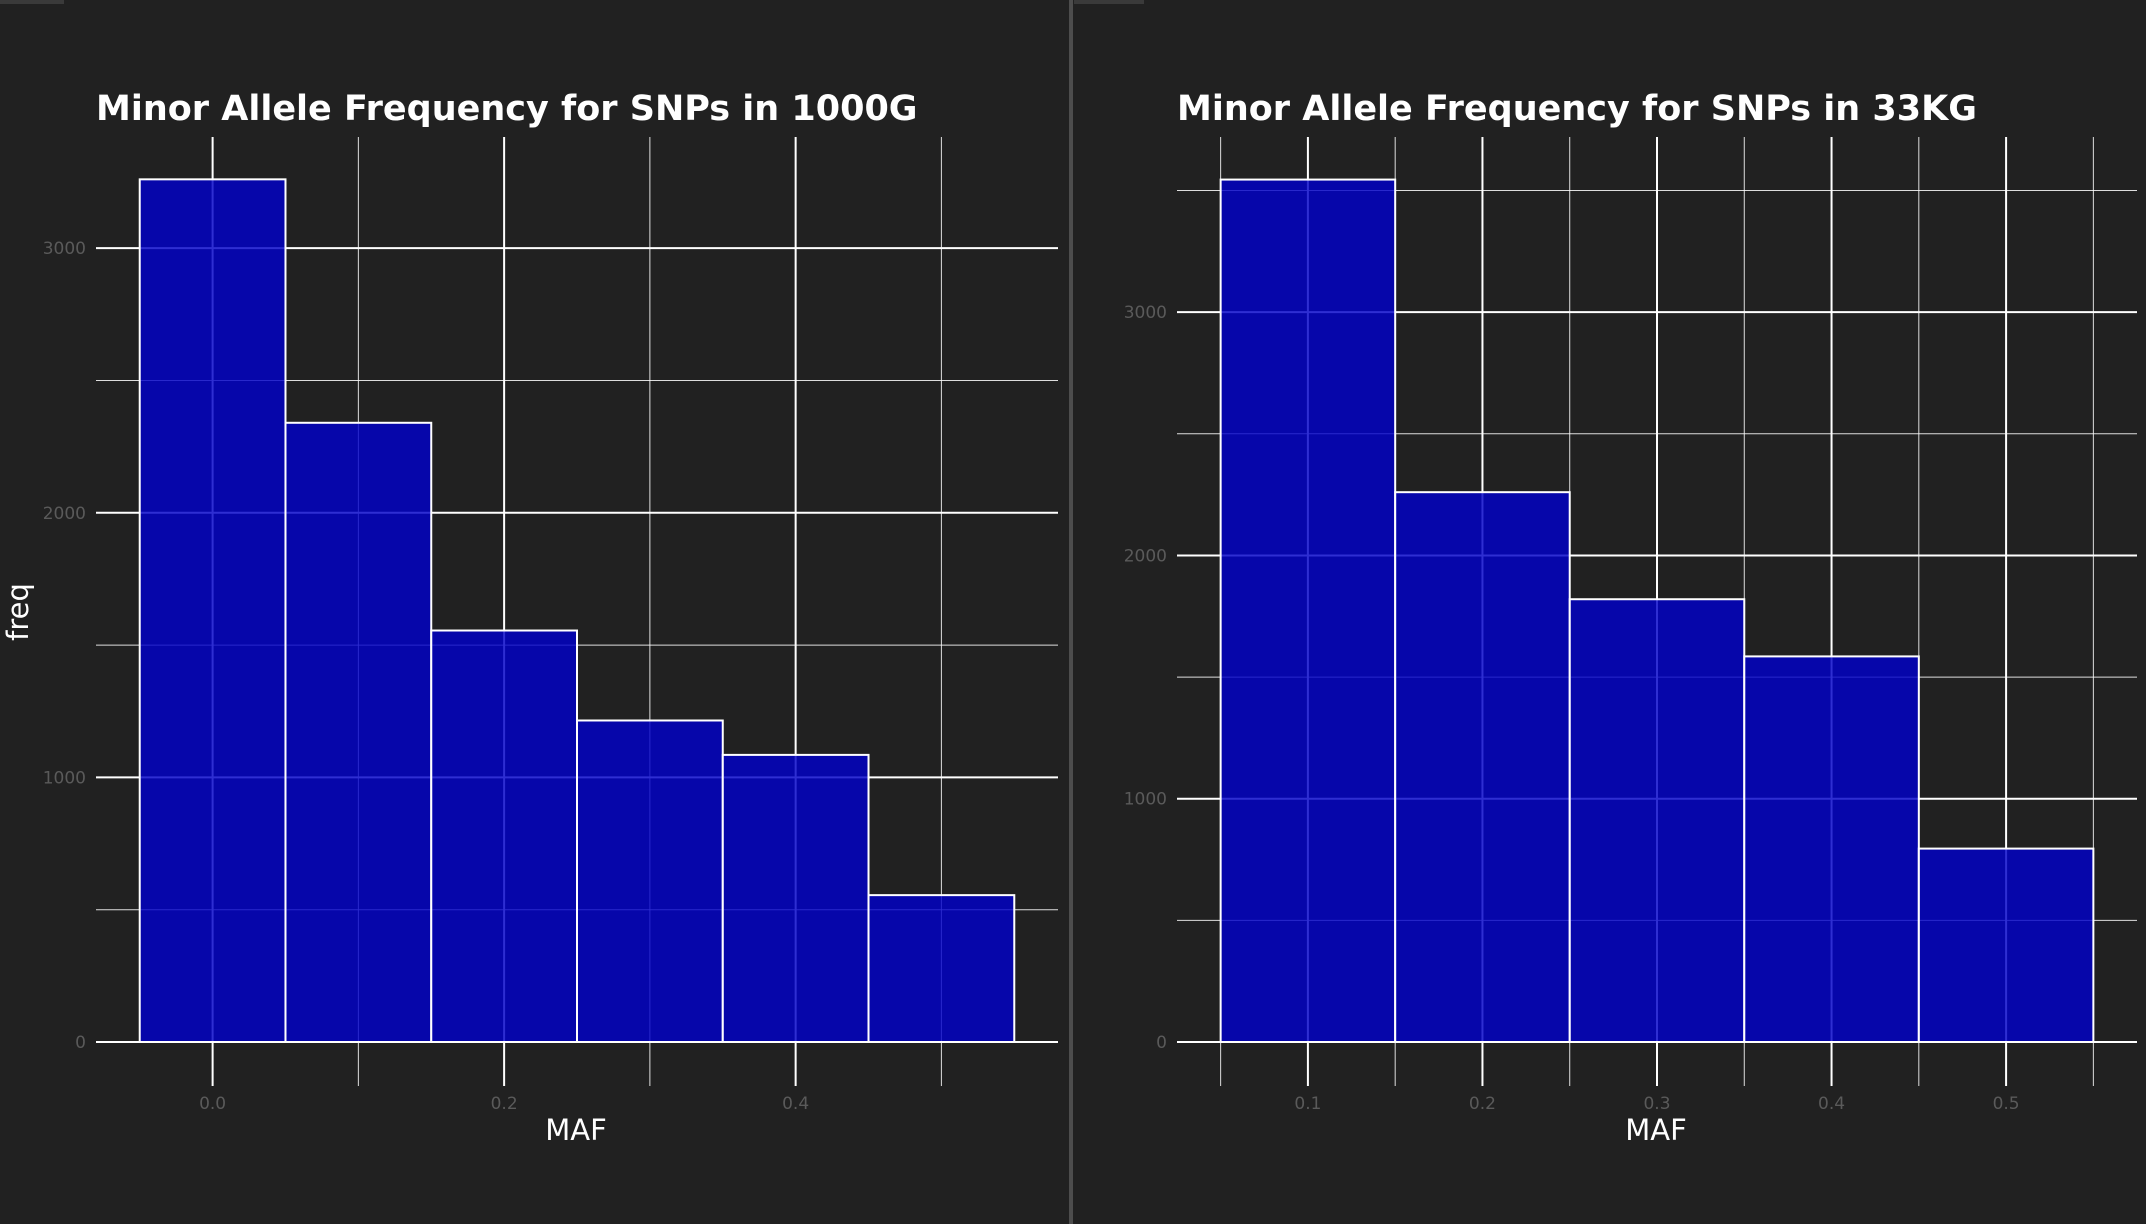 The height and width of the screenshot is (1224, 2146). Describe the element at coordinates (1307, 1104) in the screenshot. I see `x-tick-label: 0.1` at that location.